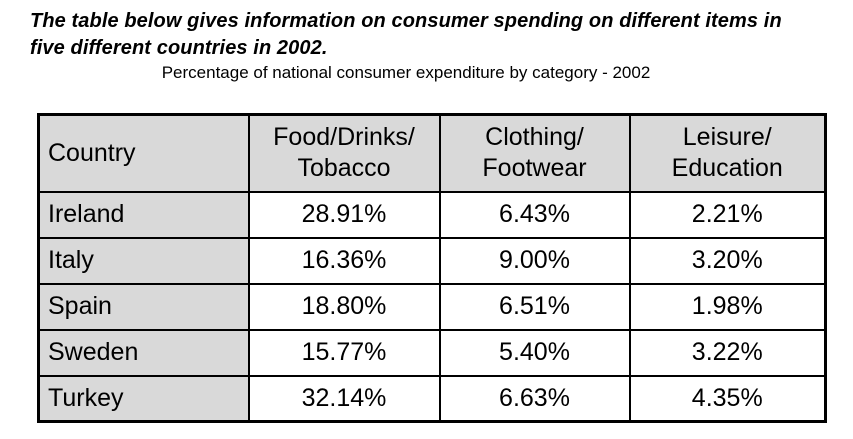 The image size is (853, 439). Describe the element at coordinates (534, 153) in the screenshot. I see `header-clothing-footwear: Clothing/ Footwear` at that location.